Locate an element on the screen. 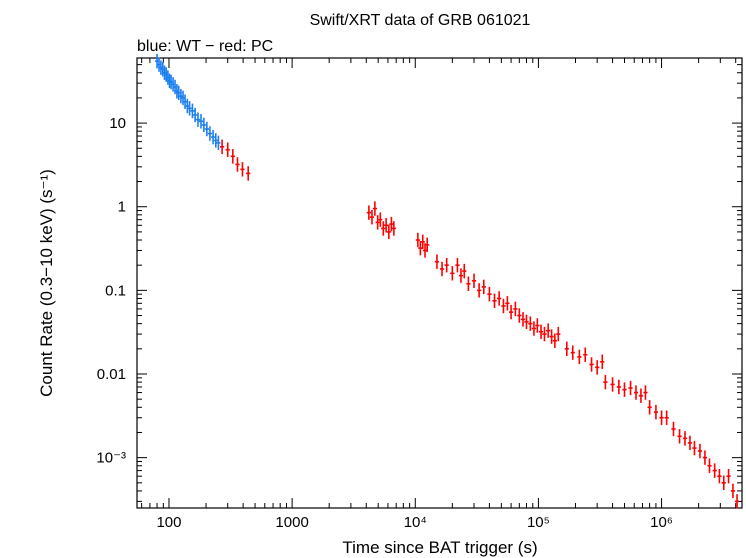 This screenshot has height=558, width=746. y-tick-label: 0.01 is located at coordinates (111, 374).